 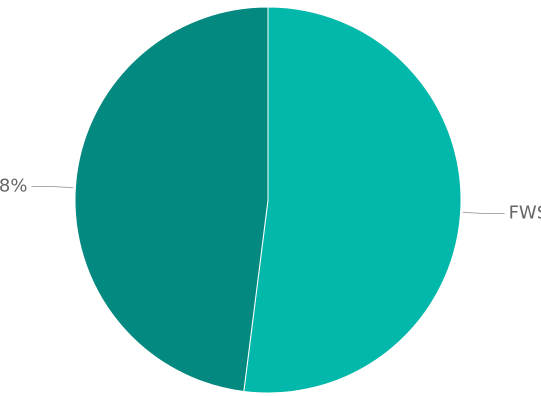 I want to click on label-category: FWS, so click(x=525, y=212).